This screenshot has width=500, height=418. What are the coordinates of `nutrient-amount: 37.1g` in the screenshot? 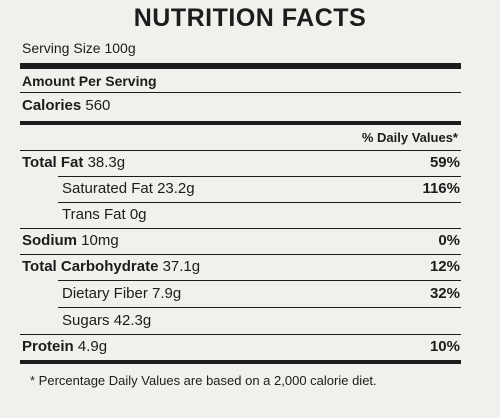 It's located at (181, 266).